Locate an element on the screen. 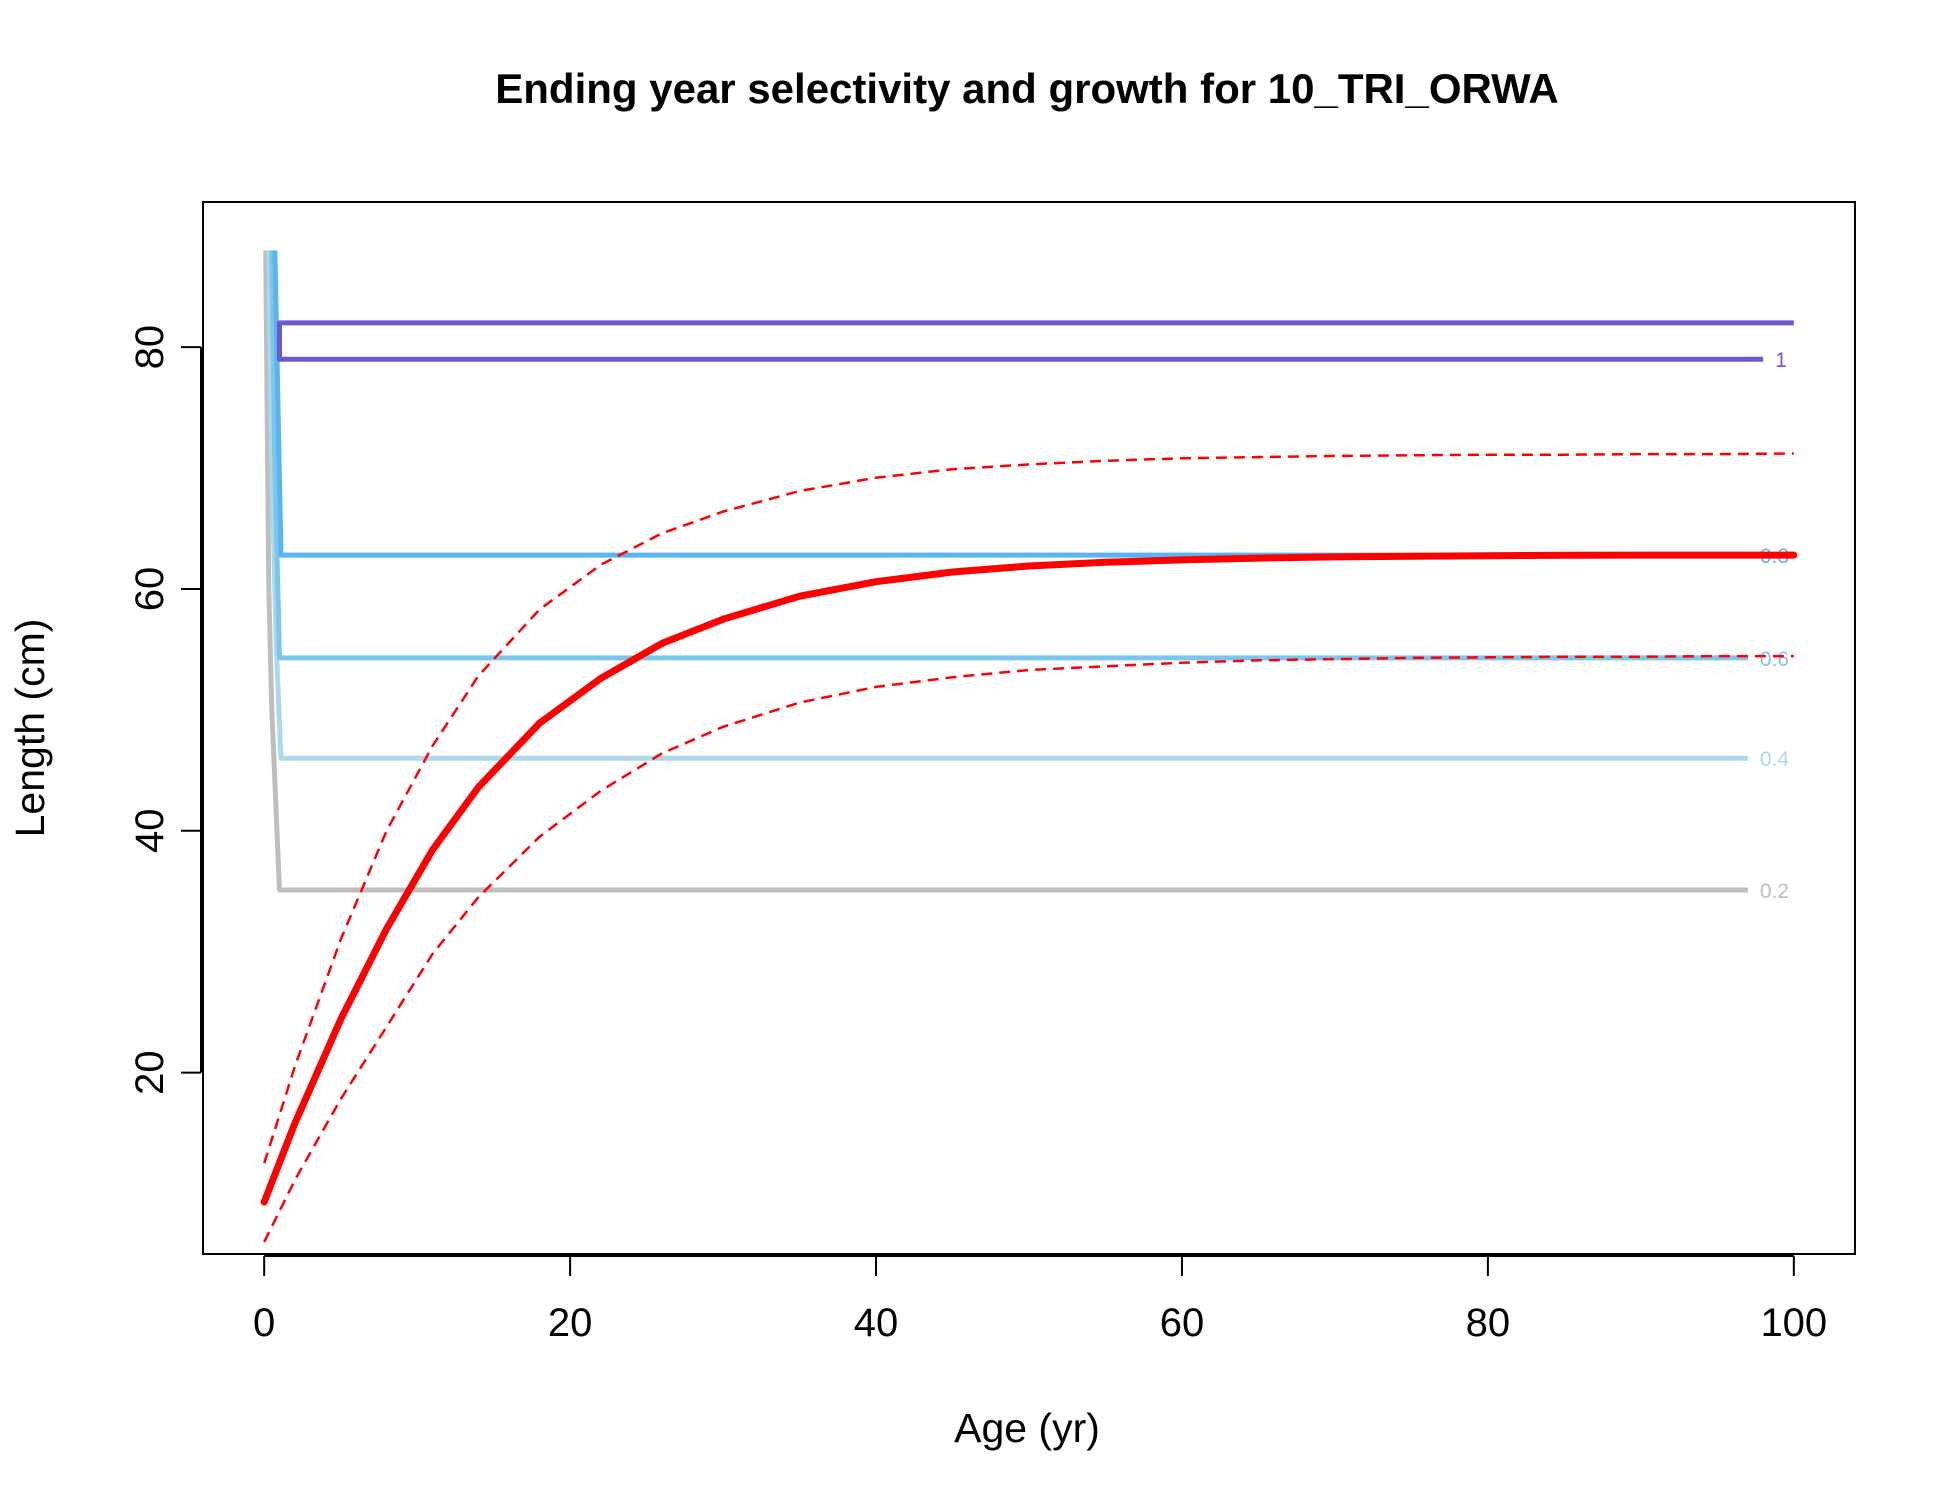 The image size is (1950, 1505). y-axis: 20 40 60 80 is located at coordinates (165, 710).